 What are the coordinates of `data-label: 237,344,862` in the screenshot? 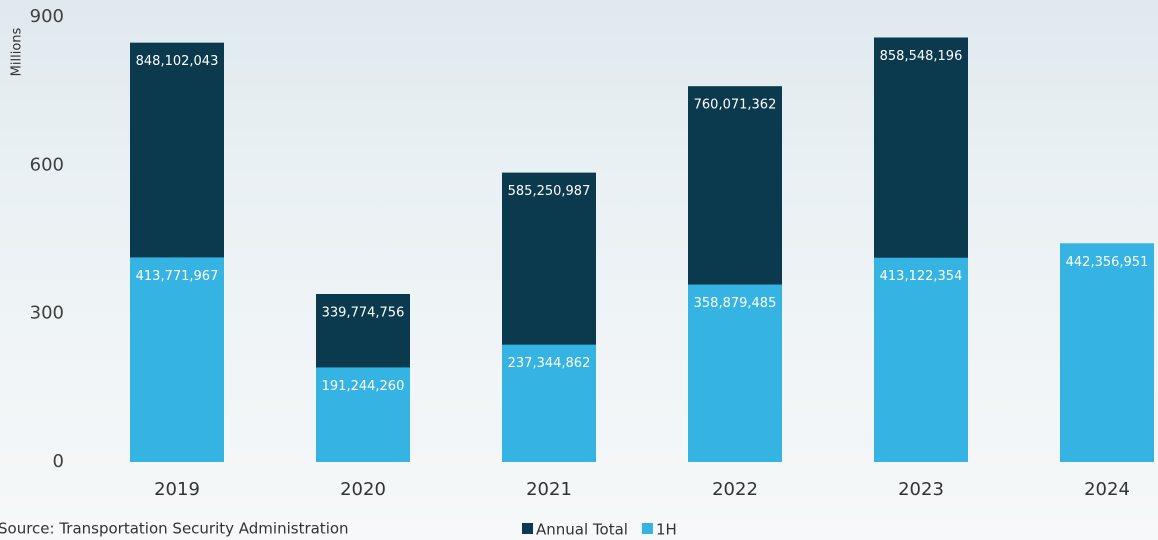 It's located at (549, 363).